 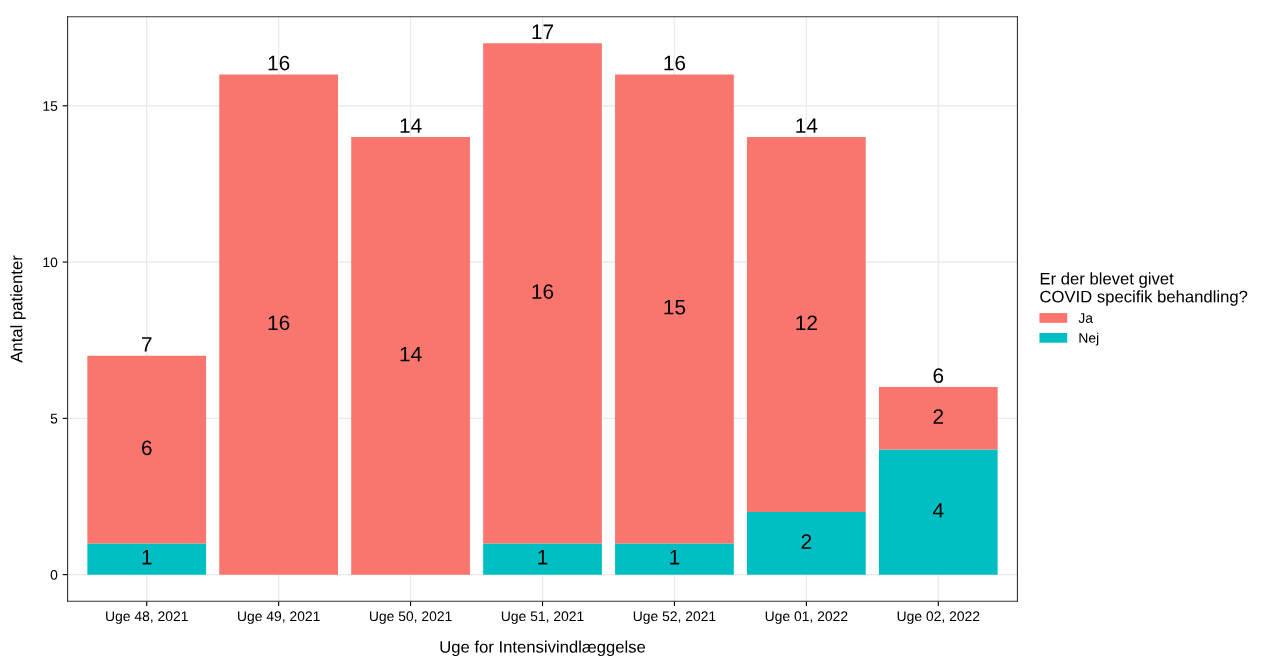 What do you see at coordinates (18, 309) in the screenshot?
I see `y-axis-title: Antal patienter` at bounding box center [18, 309].